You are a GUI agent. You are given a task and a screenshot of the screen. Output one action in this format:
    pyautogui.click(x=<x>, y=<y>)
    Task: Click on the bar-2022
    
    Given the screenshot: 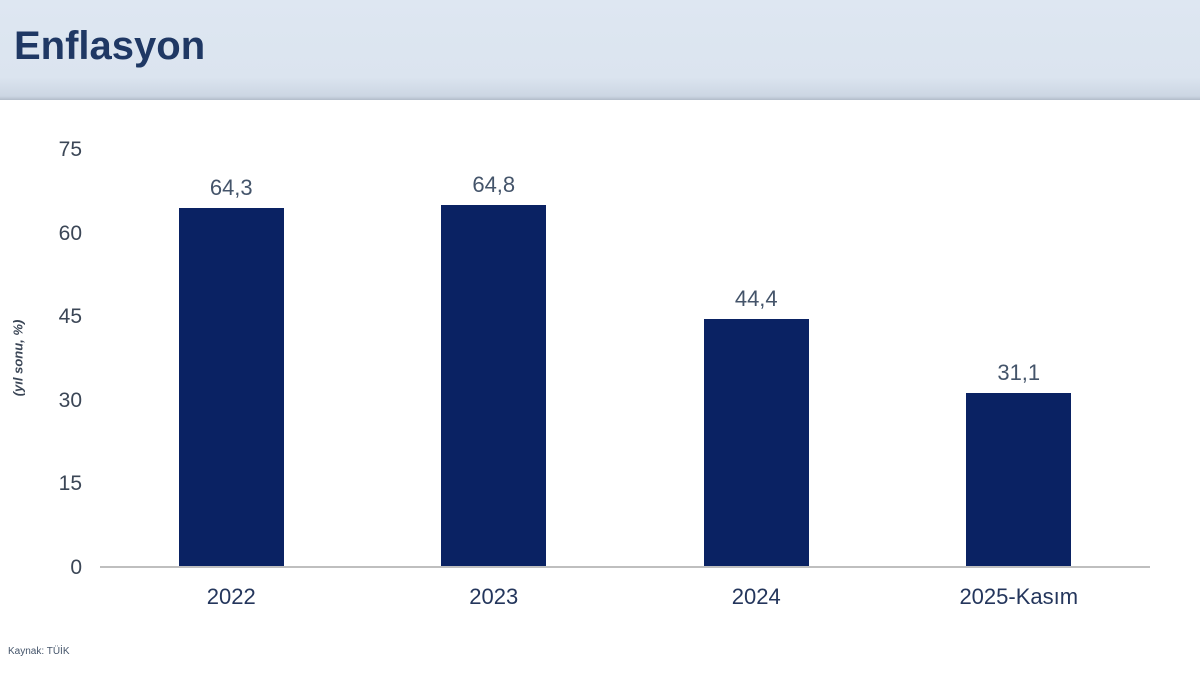 What is the action you would take?
    pyautogui.click(x=231, y=386)
    